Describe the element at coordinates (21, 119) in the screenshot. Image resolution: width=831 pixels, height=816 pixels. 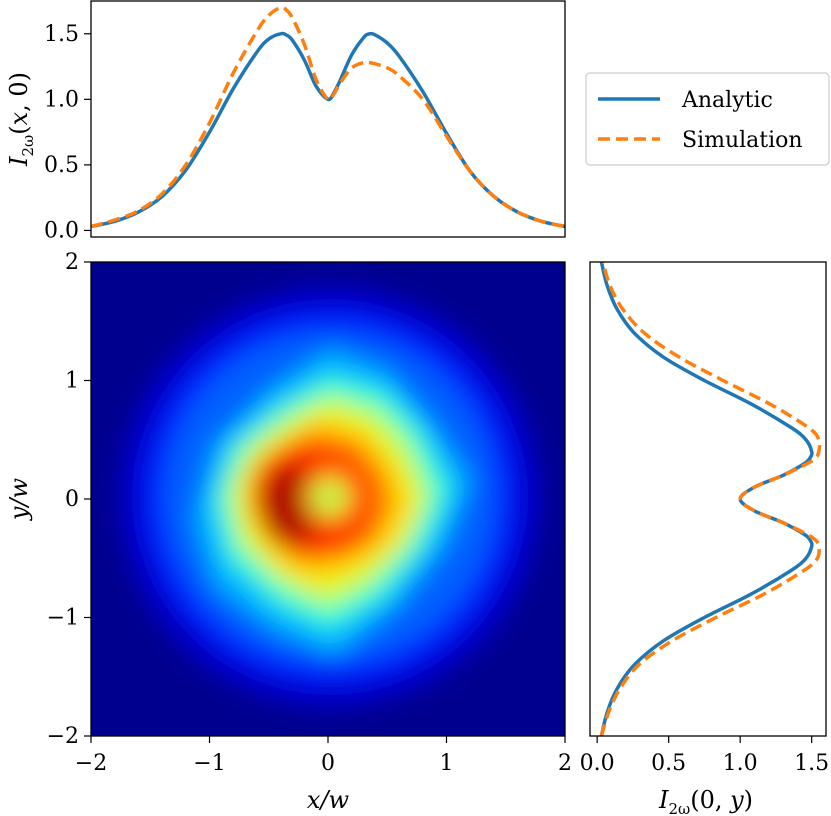
I see `top-y-label: I2ω(x, 0)` at that location.